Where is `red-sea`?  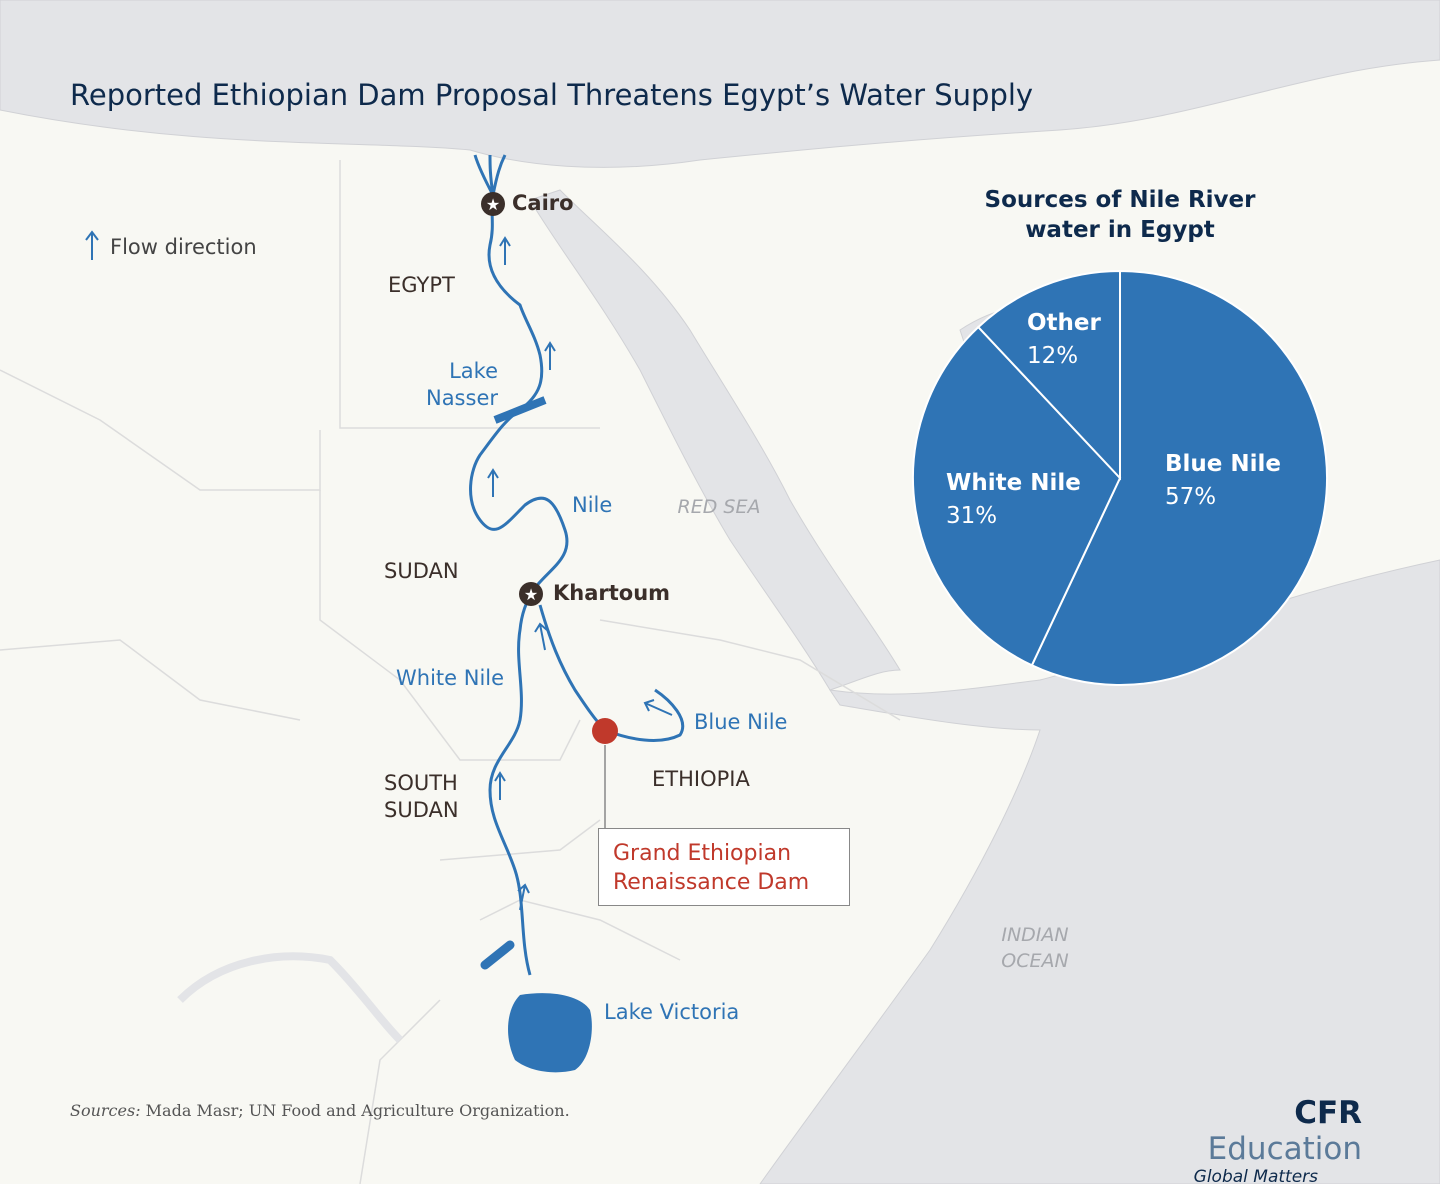
red-sea is located at coordinates (715, 440).